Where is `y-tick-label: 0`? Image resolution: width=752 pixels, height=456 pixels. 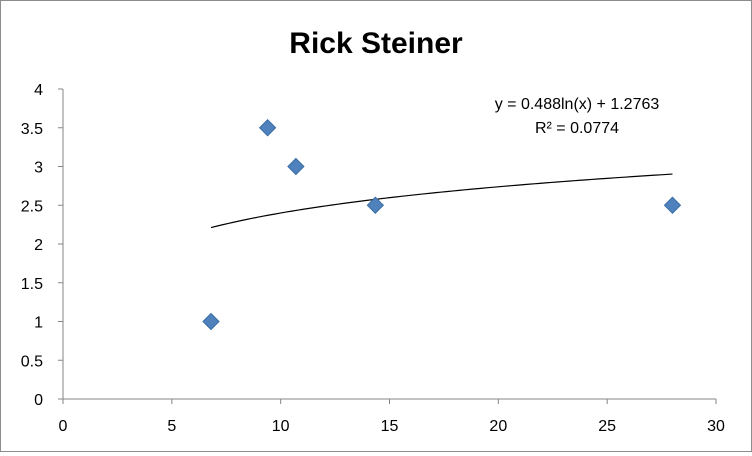
y-tick-label: 0 is located at coordinates (38, 400).